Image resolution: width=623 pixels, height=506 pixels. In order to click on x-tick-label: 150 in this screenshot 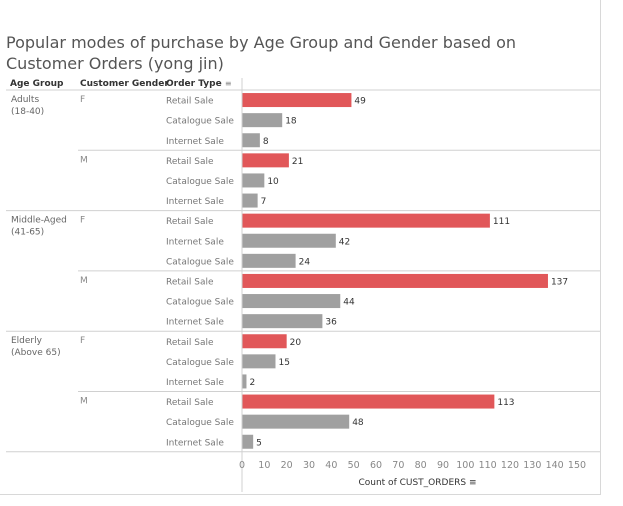, I will do `click(577, 465)`.